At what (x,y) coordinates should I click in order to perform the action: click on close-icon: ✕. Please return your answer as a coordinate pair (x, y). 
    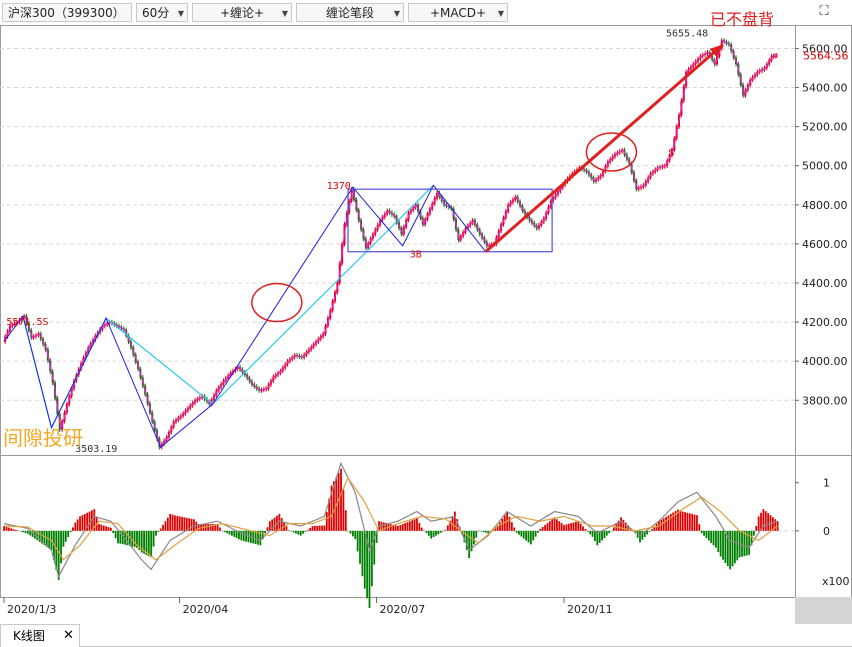
    Looking at the image, I should click on (68, 635).